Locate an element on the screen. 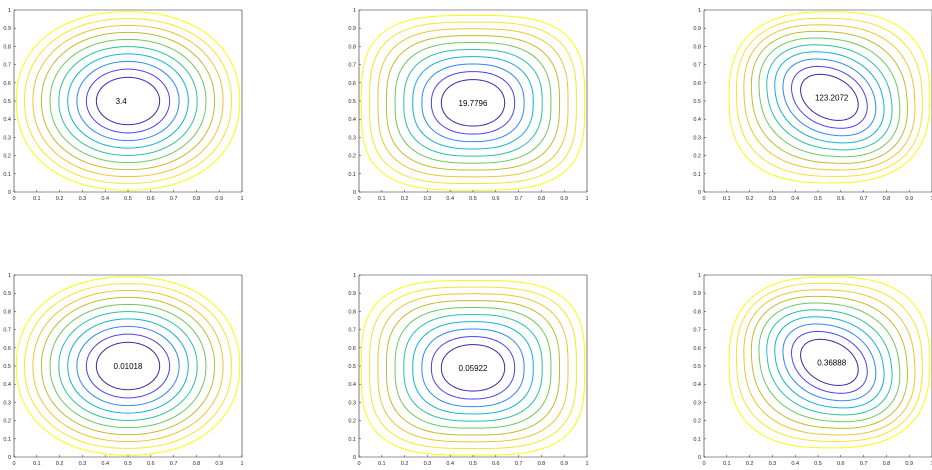 The height and width of the screenshot is (470, 932). contour-value-label: 3.4 is located at coordinates (122, 101).